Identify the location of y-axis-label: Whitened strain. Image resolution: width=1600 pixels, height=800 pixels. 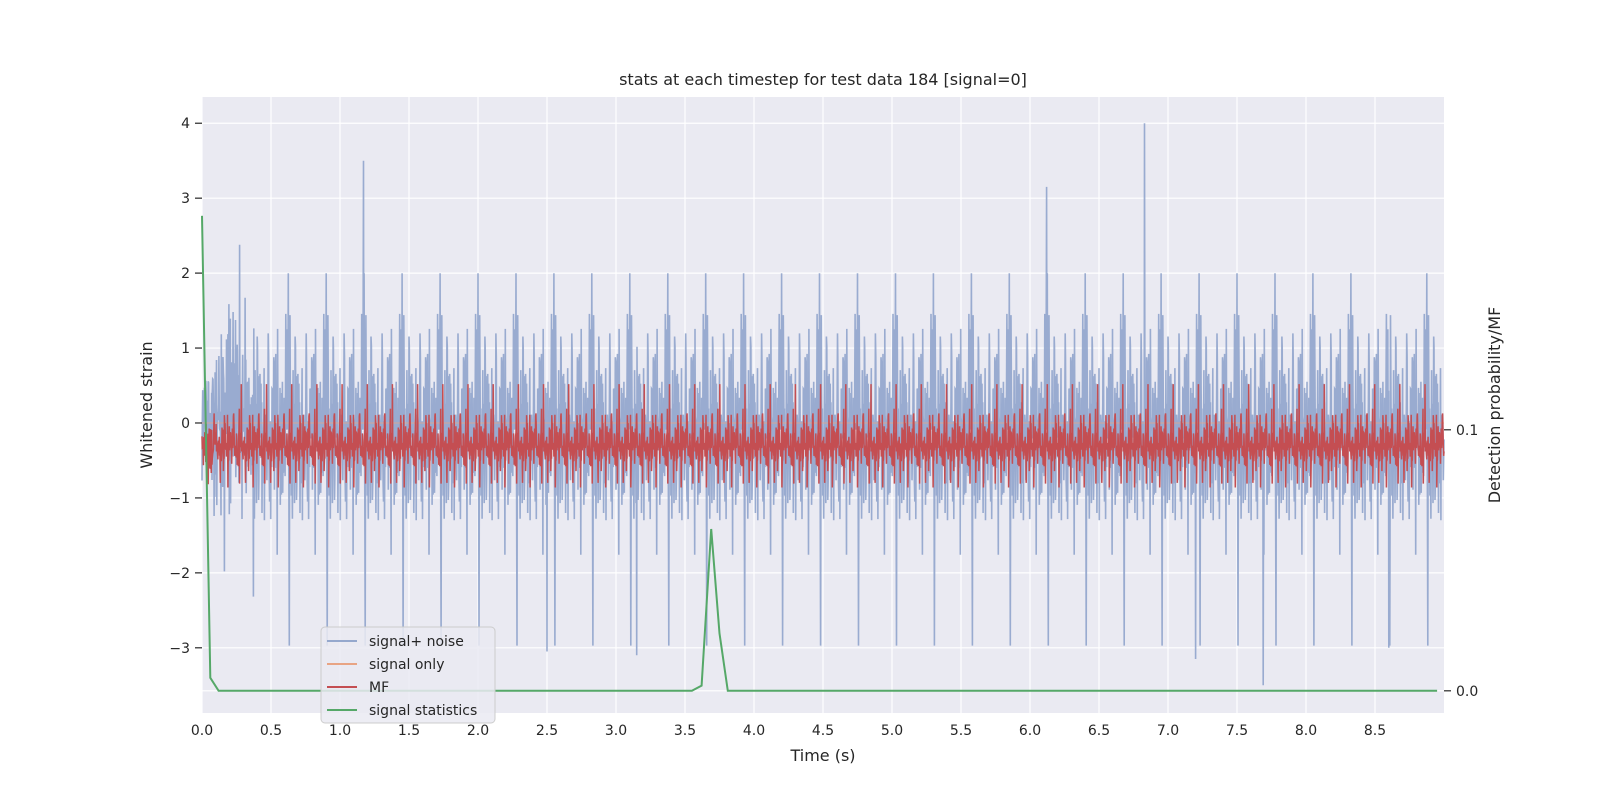
(146, 404).